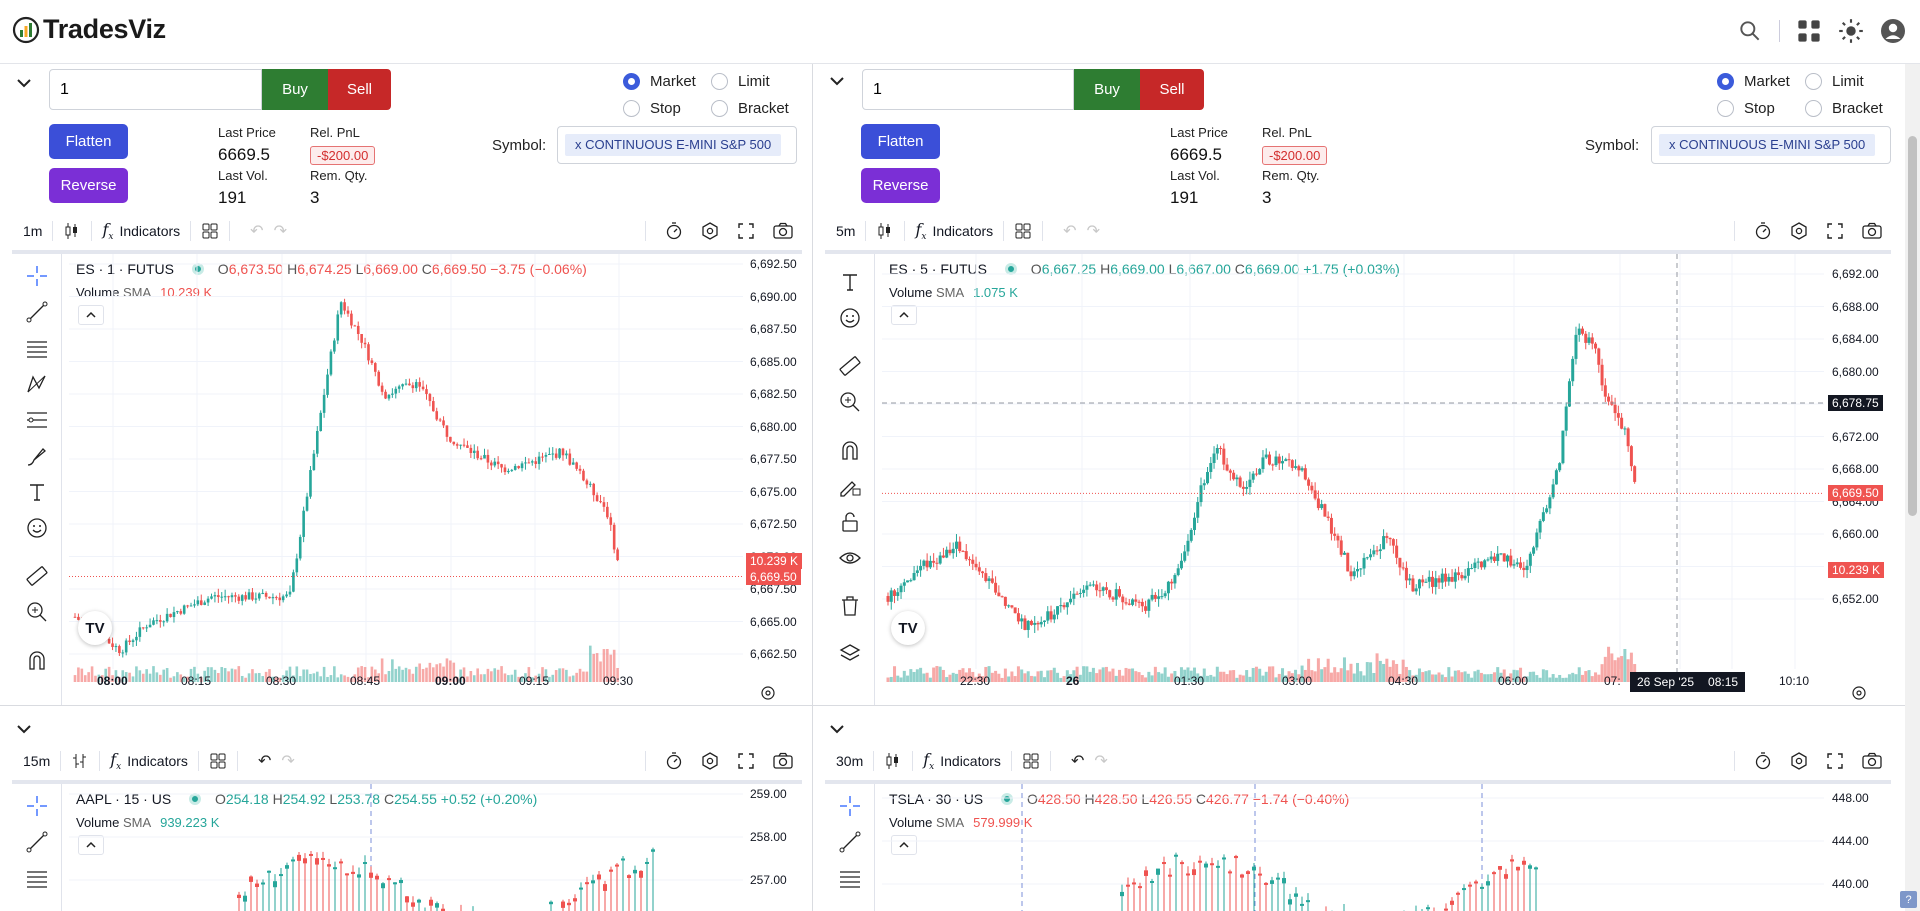 The image size is (1920, 911). What do you see at coordinates (1912, 326) in the screenshot?
I see `scrollbar-thumb` at bounding box center [1912, 326].